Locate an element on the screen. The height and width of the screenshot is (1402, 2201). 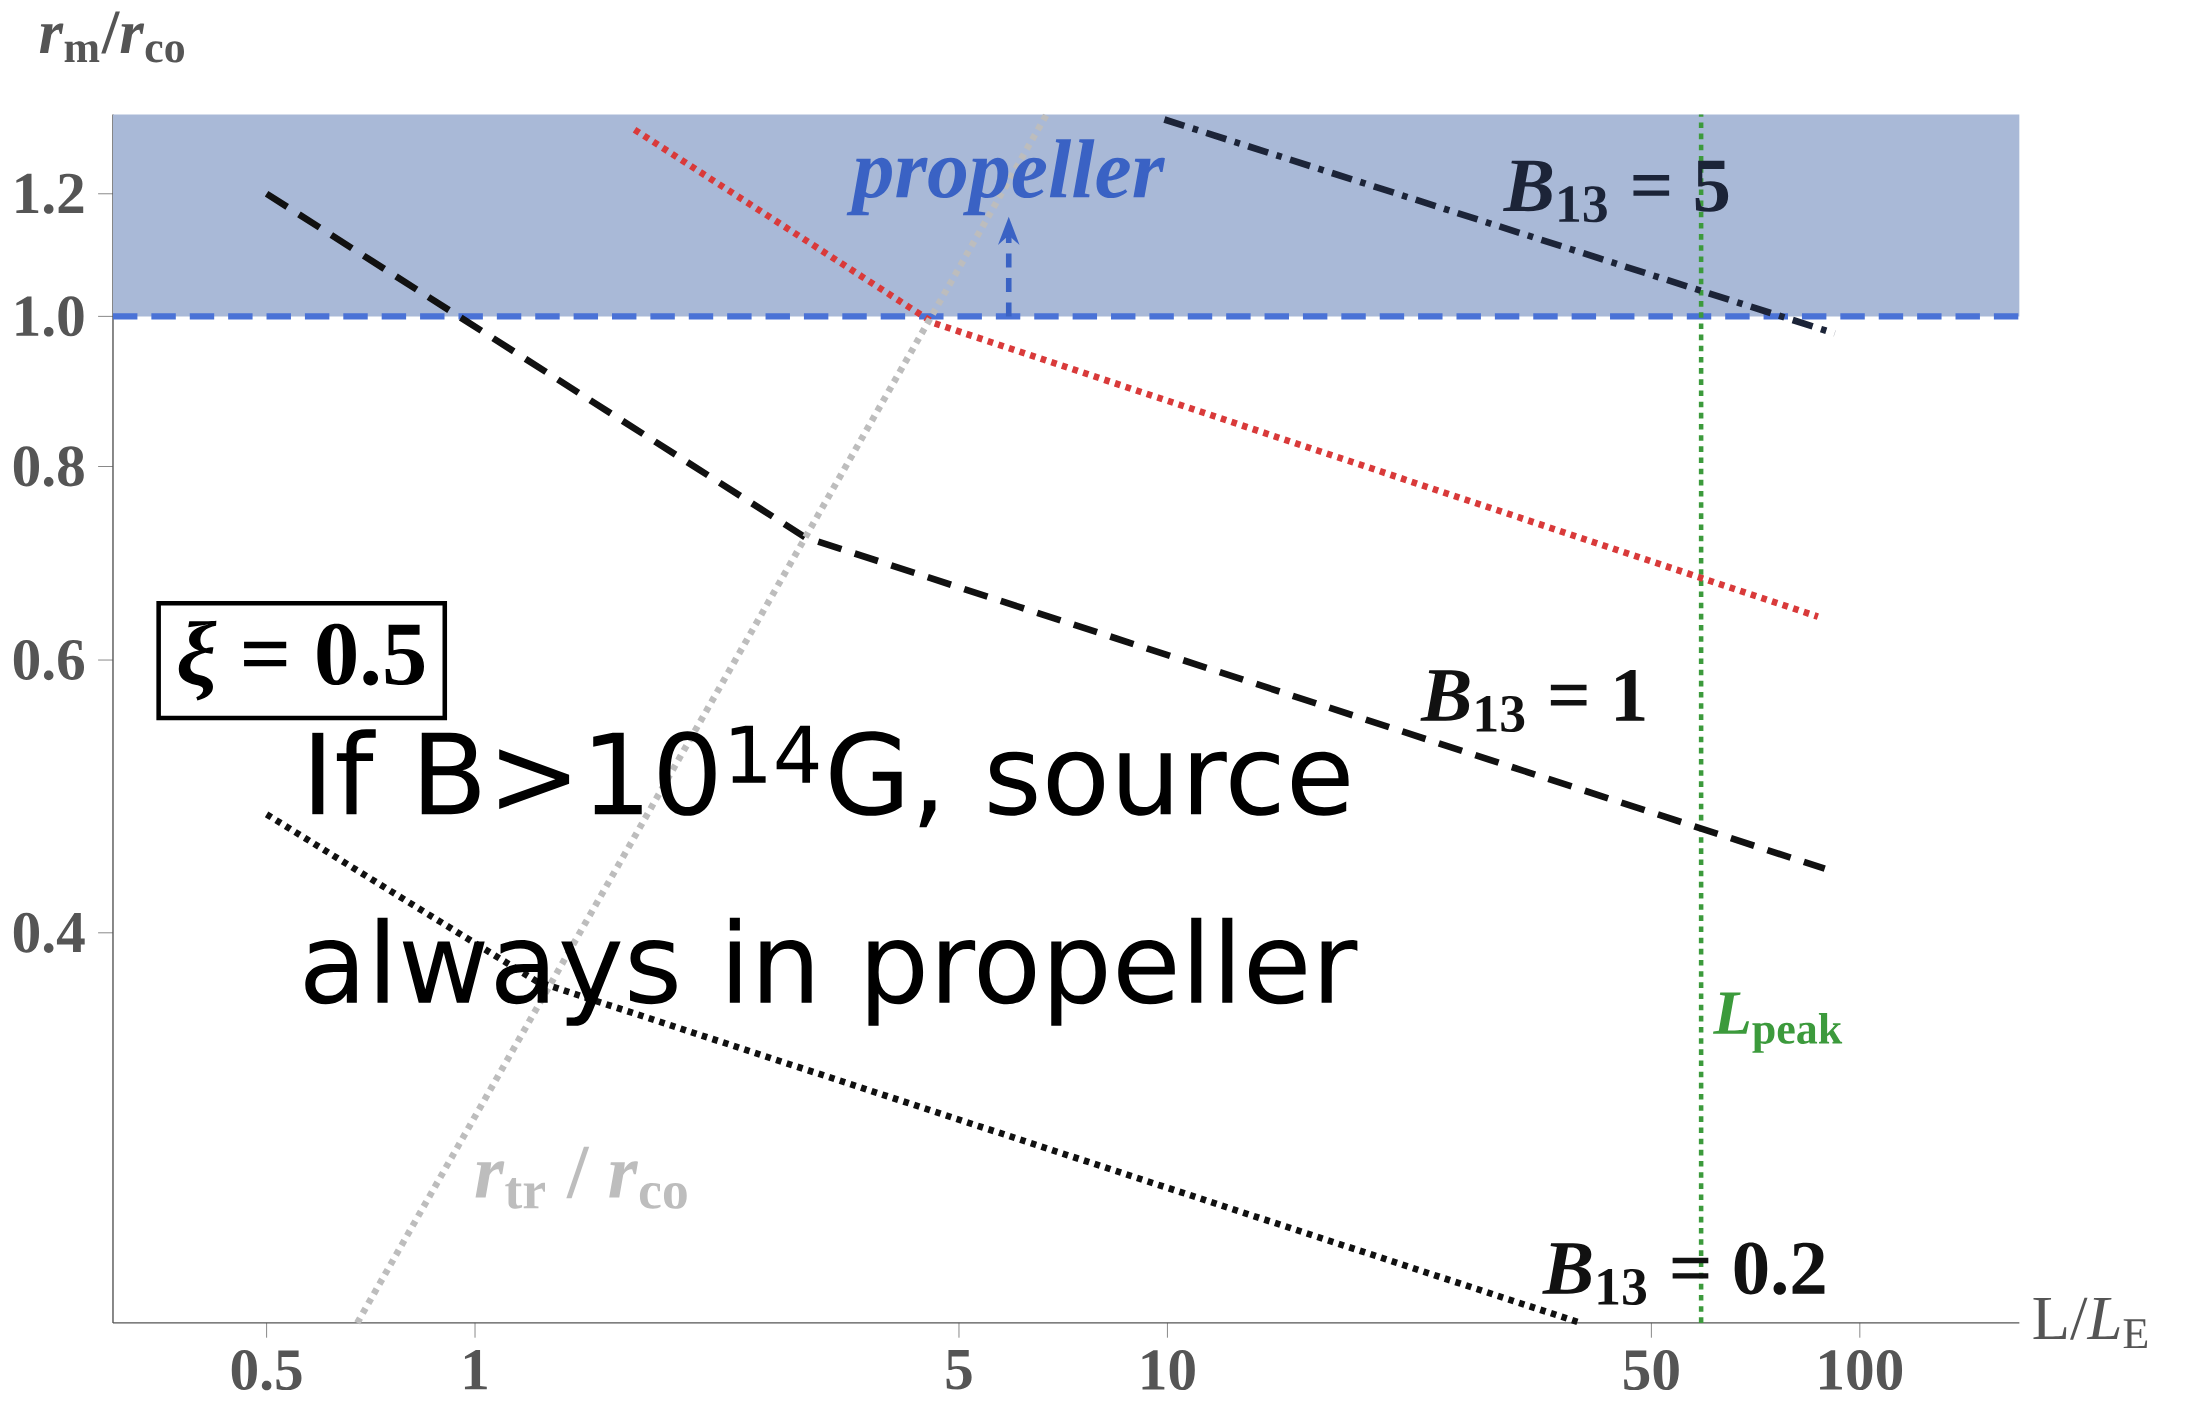
ref-line-label: L$_{peak}$ is located at coordinates (1778, 1022).